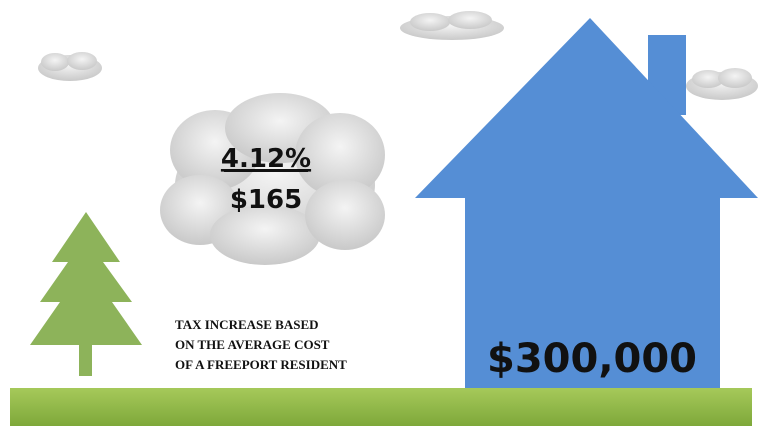 The image size is (758, 428). I want to click on caption-line: OF A FREEPORT RESIDENT, so click(261, 364).